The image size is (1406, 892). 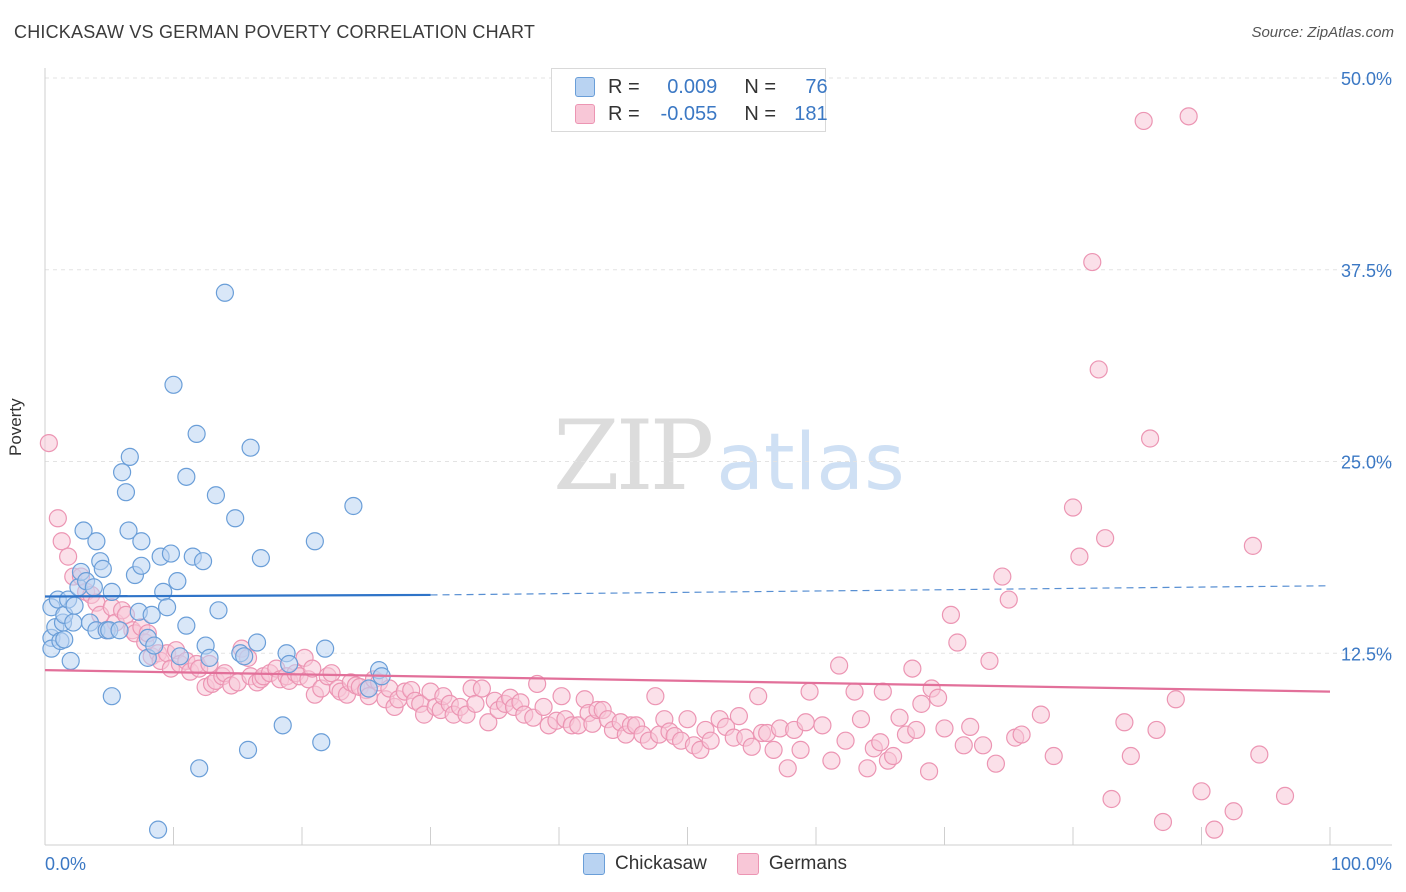 I want to click on watermark: ZIPatlas, so click(x=729, y=456).